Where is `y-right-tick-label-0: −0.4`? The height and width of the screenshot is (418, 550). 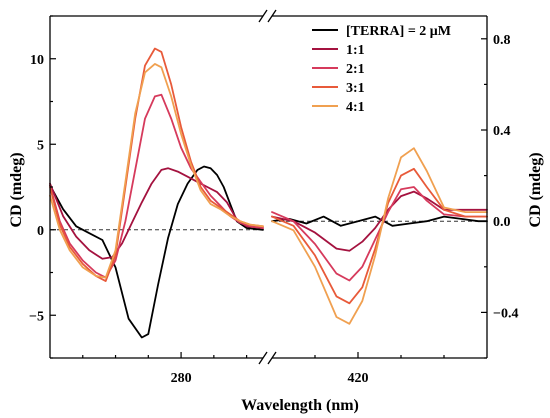
y-right-tick-label-0: −0.4 is located at coordinates (505, 313).